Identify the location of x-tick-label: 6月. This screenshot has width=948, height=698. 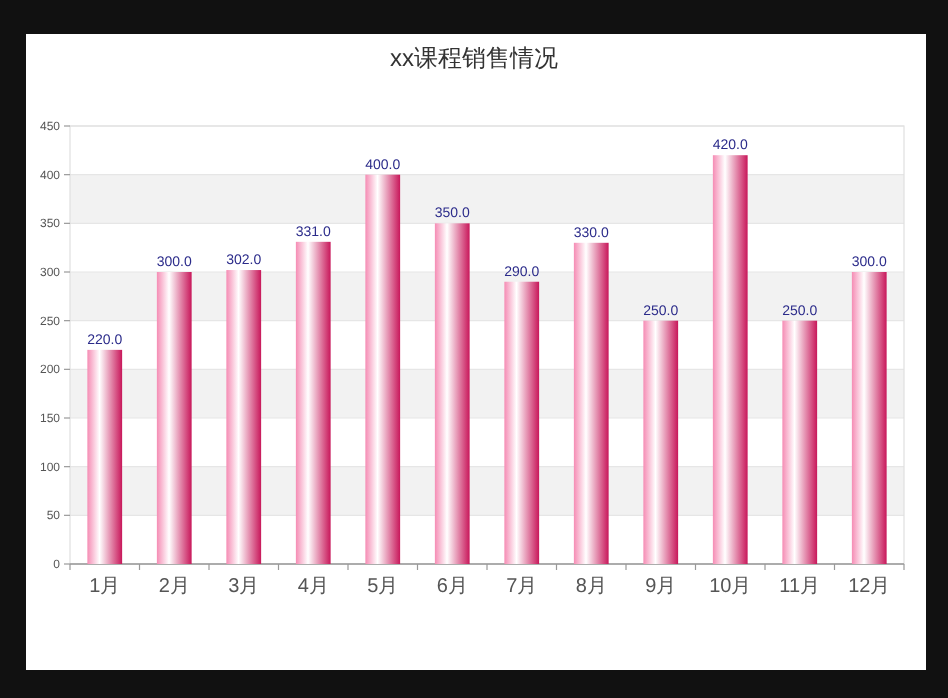
(452, 587).